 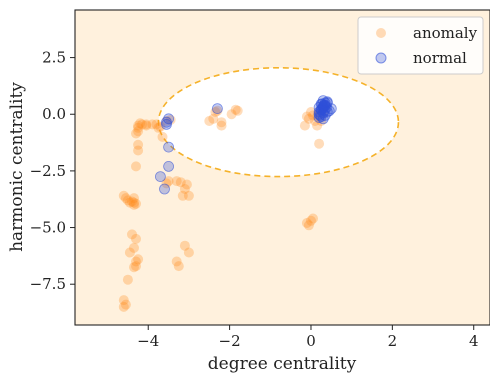 I want to click on y-tick-label: −2.5, so click(x=48, y=171).